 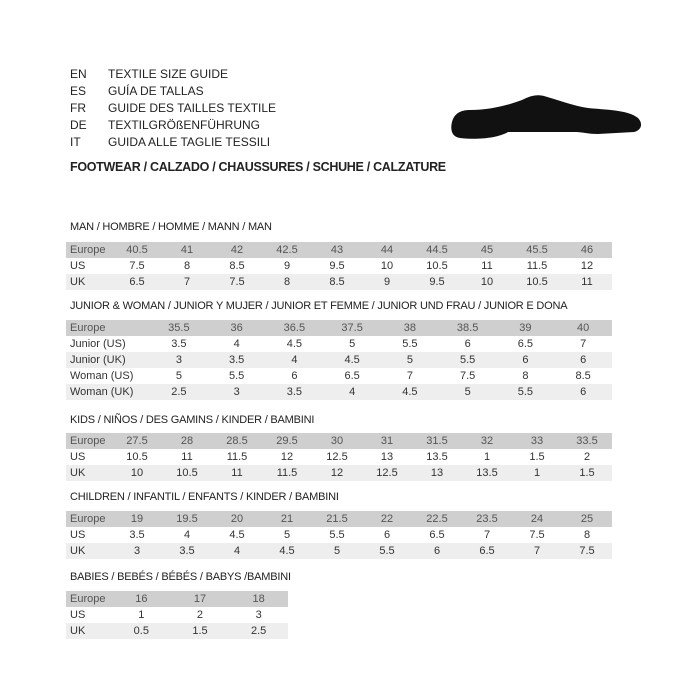 I want to click on size-cell: 22.5, so click(x=437, y=519).